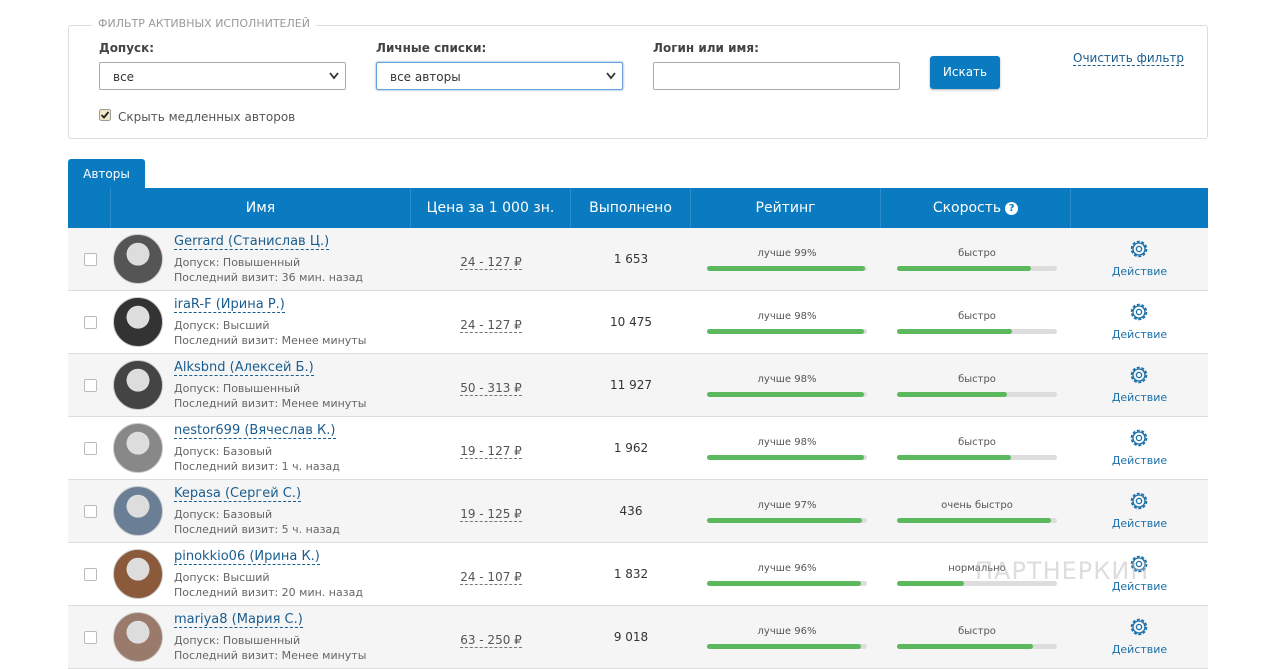 This screenshot has height=669, width=1275. I want to click on login-input, so click(776, 76).